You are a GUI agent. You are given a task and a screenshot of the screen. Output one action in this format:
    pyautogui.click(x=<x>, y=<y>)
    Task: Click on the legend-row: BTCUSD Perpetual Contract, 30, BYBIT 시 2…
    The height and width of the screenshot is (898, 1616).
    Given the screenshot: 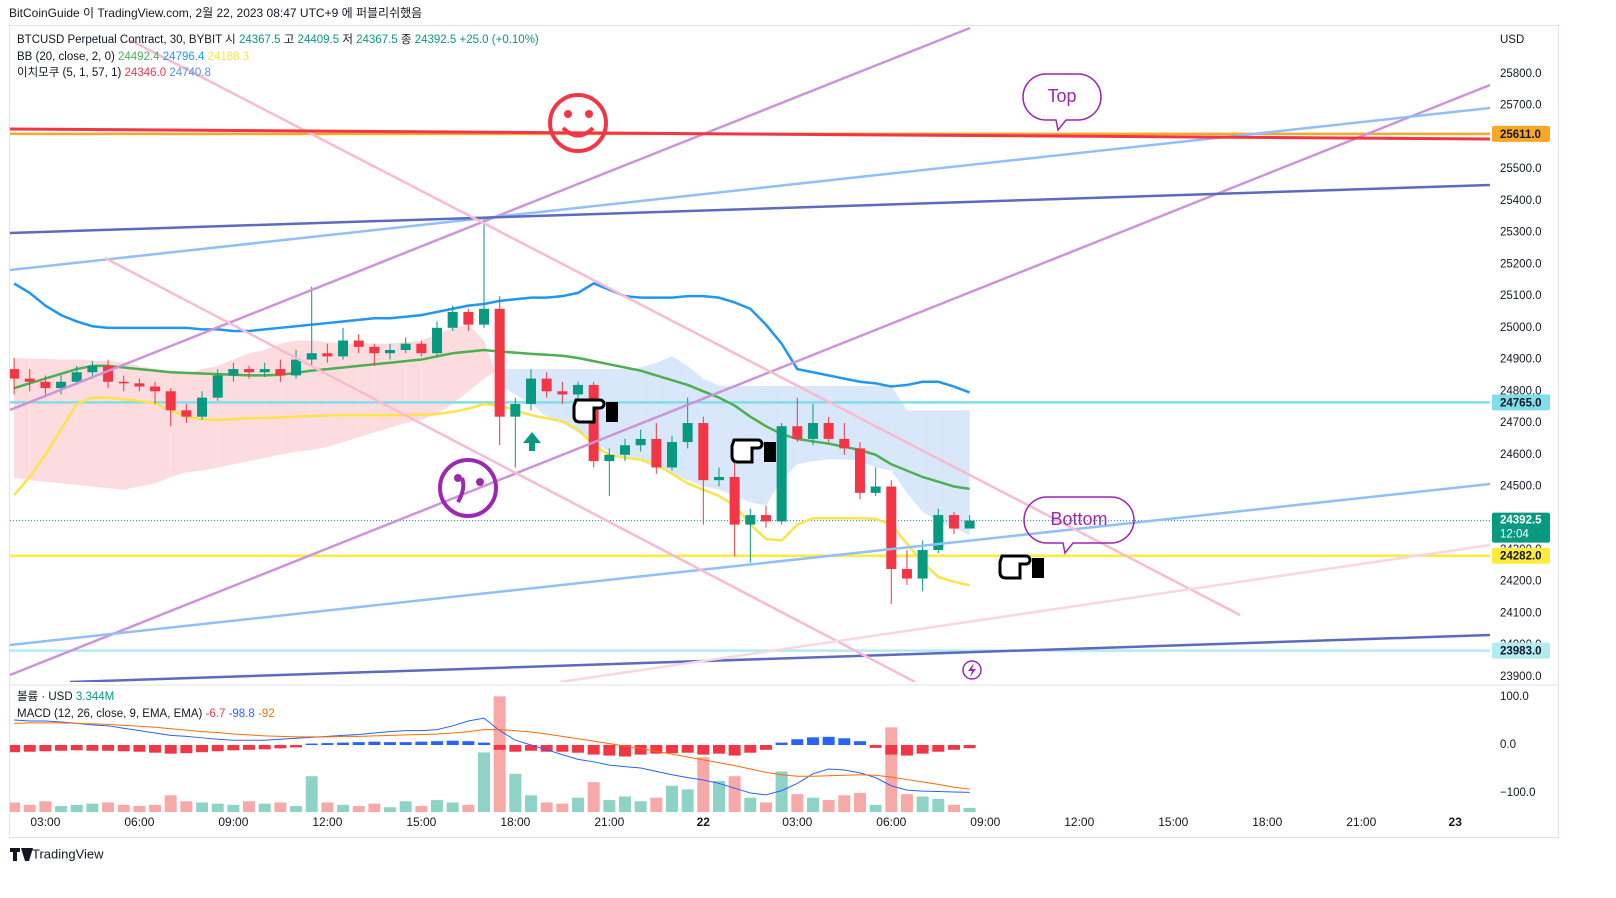 What is the action you would take?
    pyautogui.click(x=278, y=39)
    